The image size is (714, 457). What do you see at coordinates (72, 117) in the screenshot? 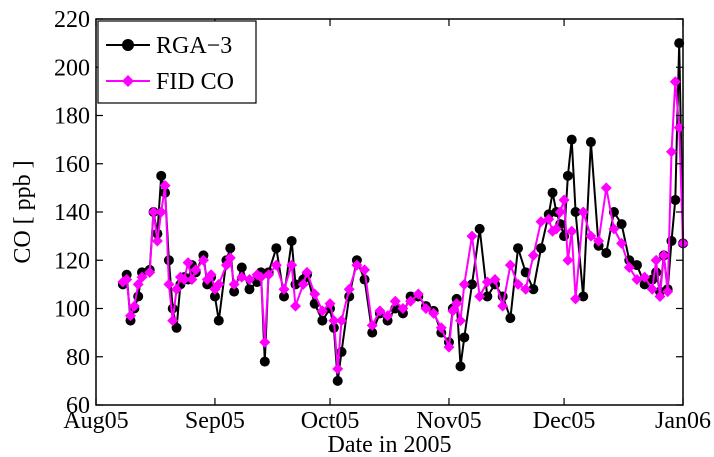
I see `y-tick-label: 180` at bounding box center [72, 117].